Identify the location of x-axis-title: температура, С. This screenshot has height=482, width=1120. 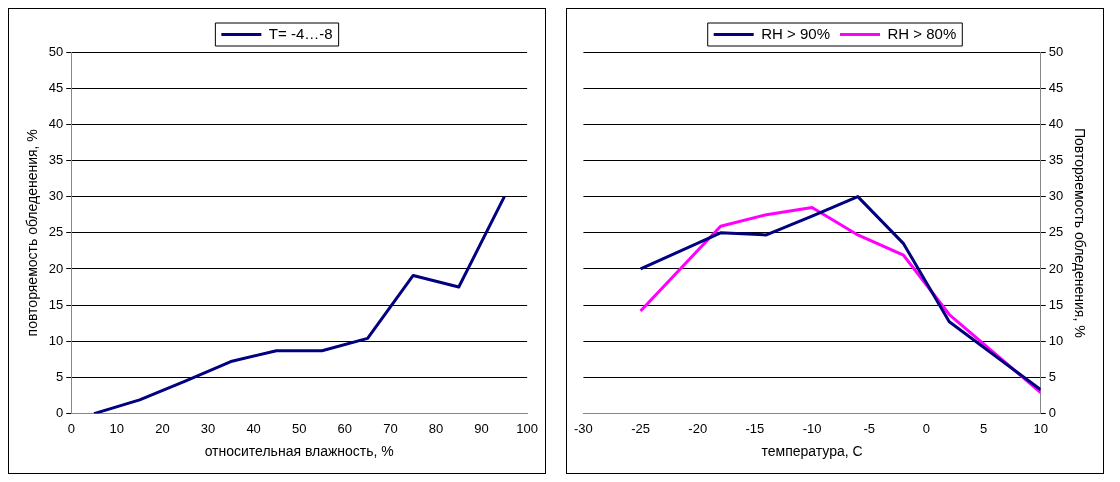
(812, 451).